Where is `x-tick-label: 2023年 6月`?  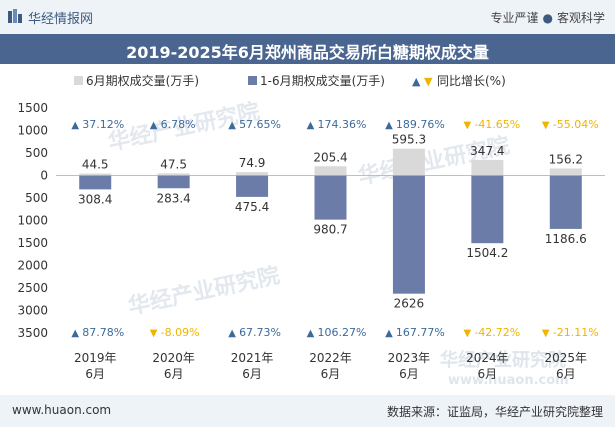 x-tick-label: 2023年 6月 is located at coordinates (409, 366).